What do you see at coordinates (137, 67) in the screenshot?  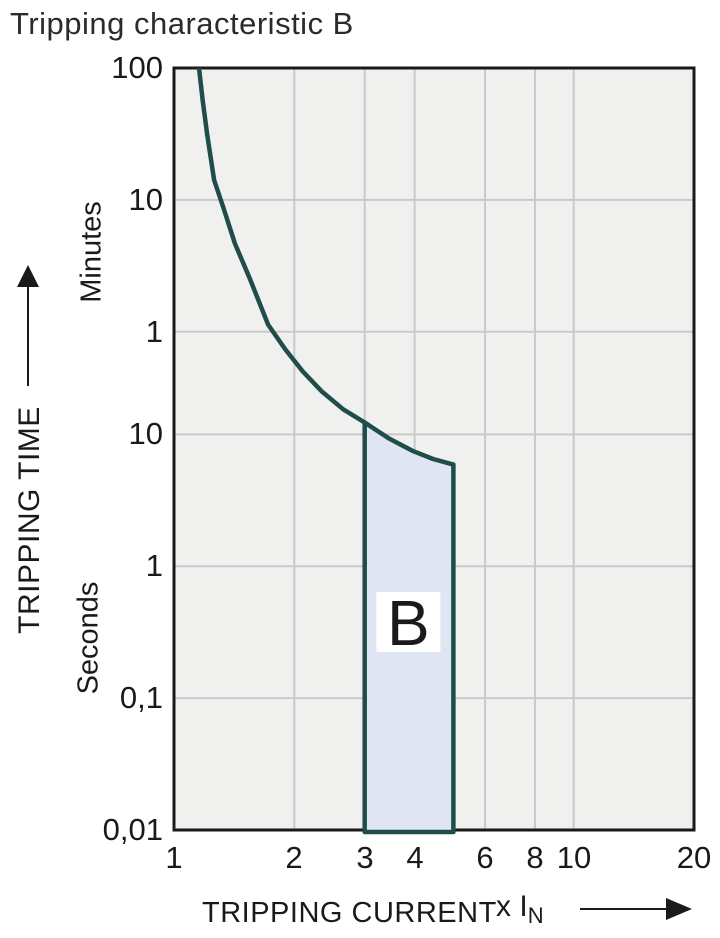 I see `y-tick-label: 100` at bounding box center [137, 67].